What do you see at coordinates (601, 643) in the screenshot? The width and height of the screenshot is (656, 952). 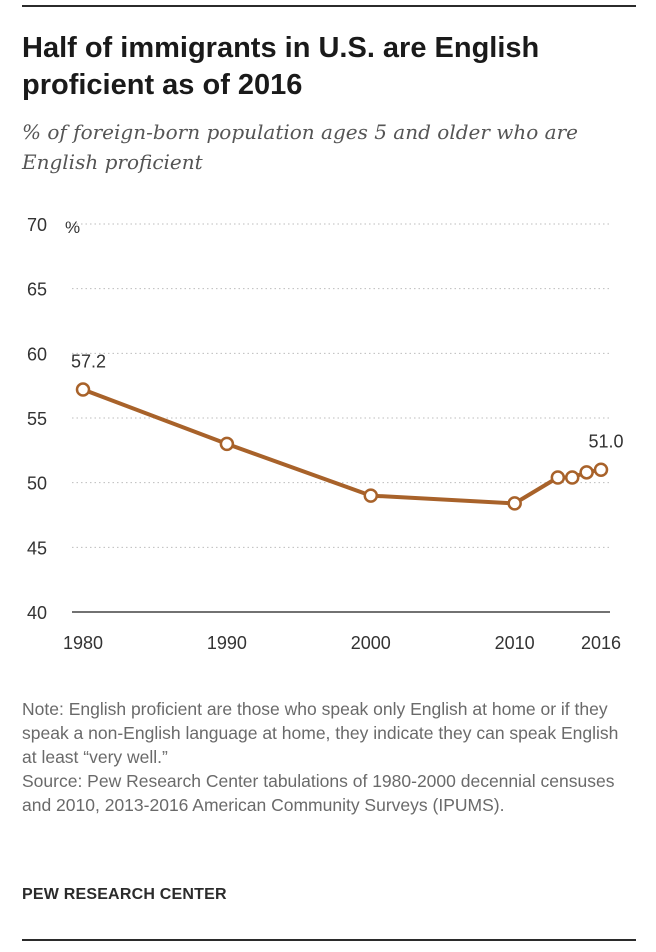 I see `x-tick-label-2016: 2016` at bounding box center [601, 643].